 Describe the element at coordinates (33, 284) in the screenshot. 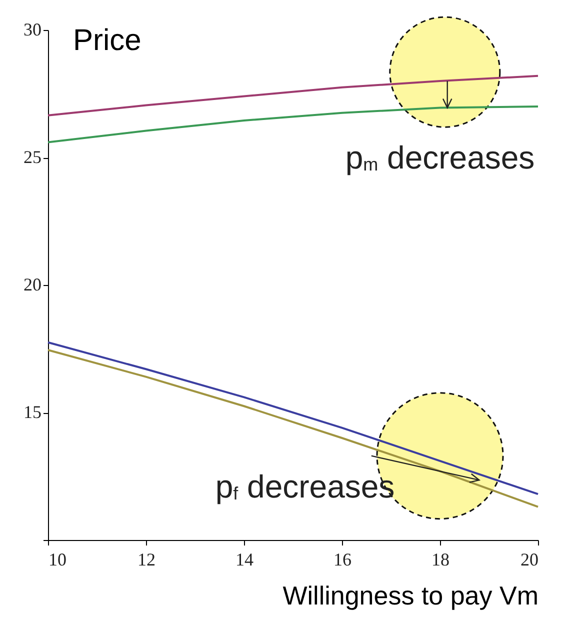

I see `y-tick-label: 20` at that location.